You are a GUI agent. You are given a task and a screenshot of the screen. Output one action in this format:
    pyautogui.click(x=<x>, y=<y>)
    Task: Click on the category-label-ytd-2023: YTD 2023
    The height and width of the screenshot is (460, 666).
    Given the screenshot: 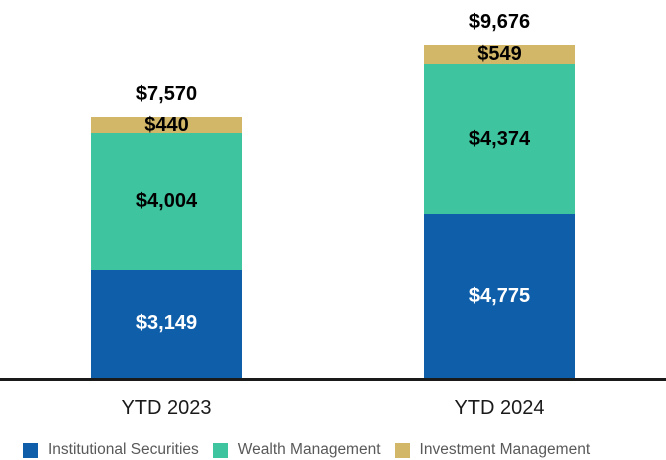 What is the action you would take?
    pyautogui.click(x=166, y=408)
    